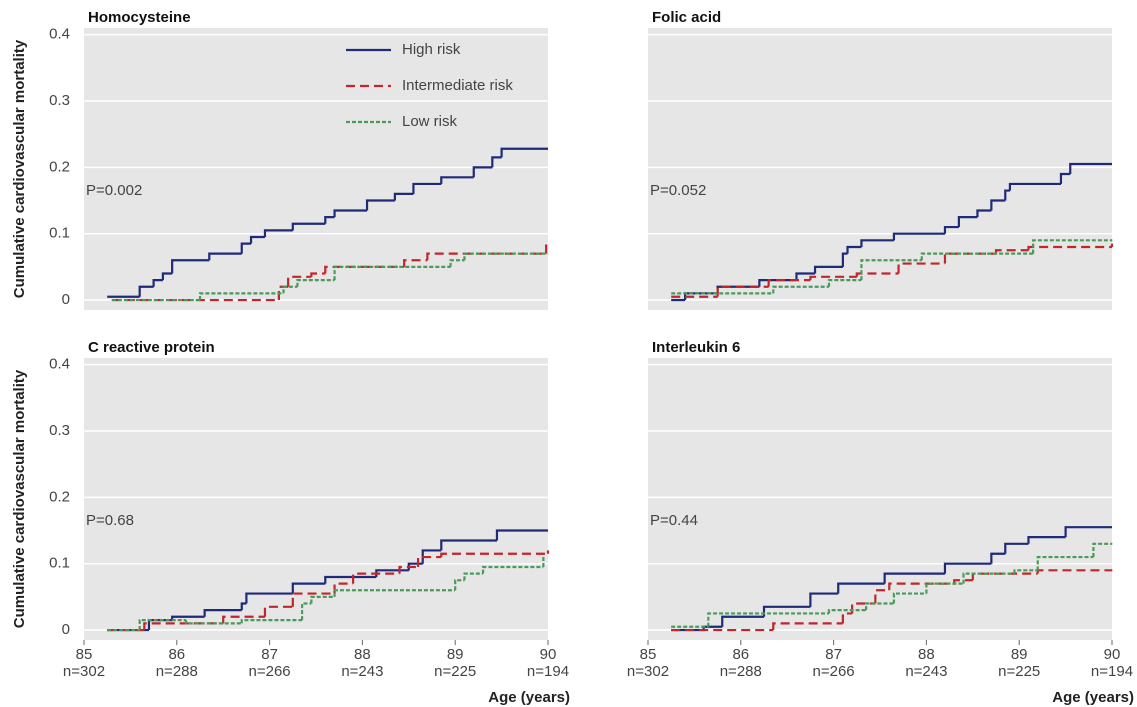 This screenshot has height=707, width=1137. What do you see at coordinates (59, 364) in the screenshot?
I see `y-tick-label: 0.4` at bounding box center [59, 364].